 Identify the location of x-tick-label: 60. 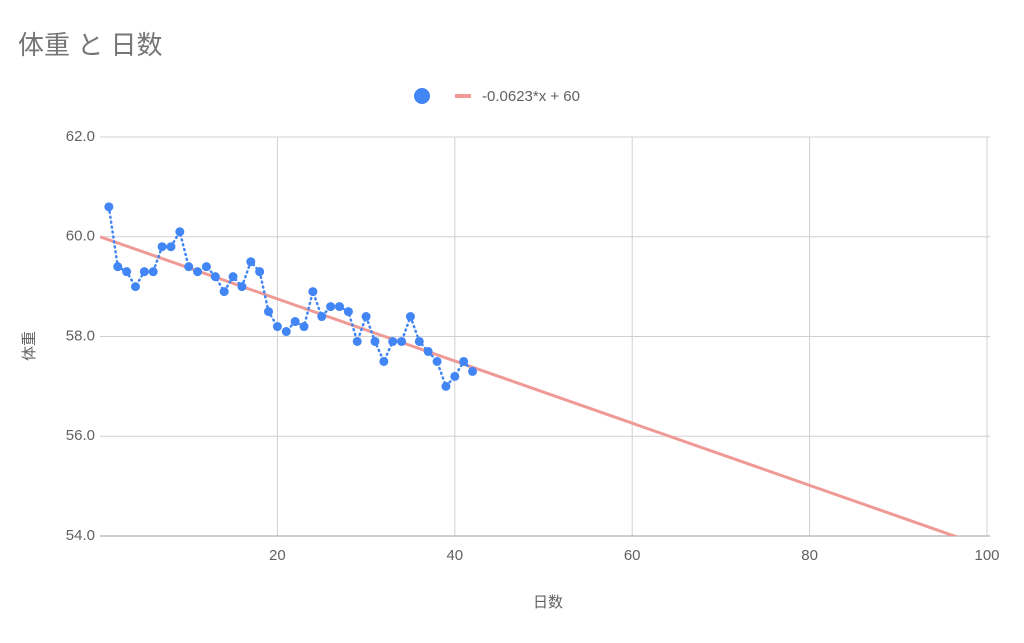
(632, 555).